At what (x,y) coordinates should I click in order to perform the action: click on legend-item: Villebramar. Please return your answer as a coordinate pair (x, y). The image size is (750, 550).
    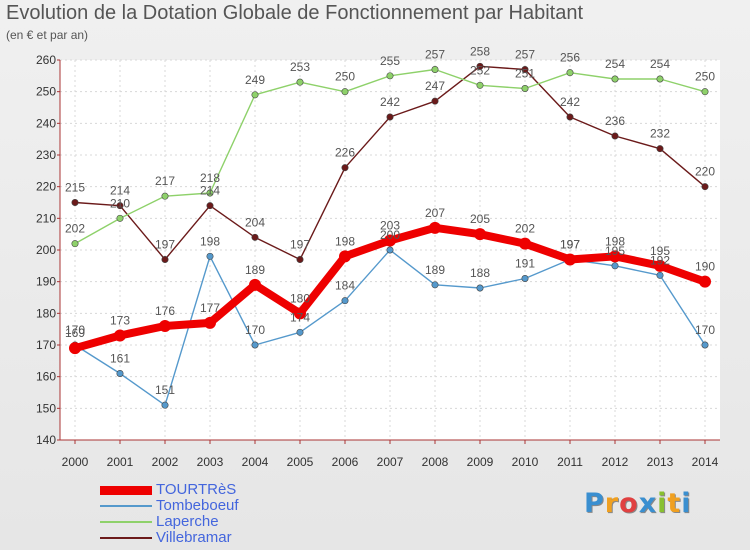
    Looking at the image, I should click on (169, 538).